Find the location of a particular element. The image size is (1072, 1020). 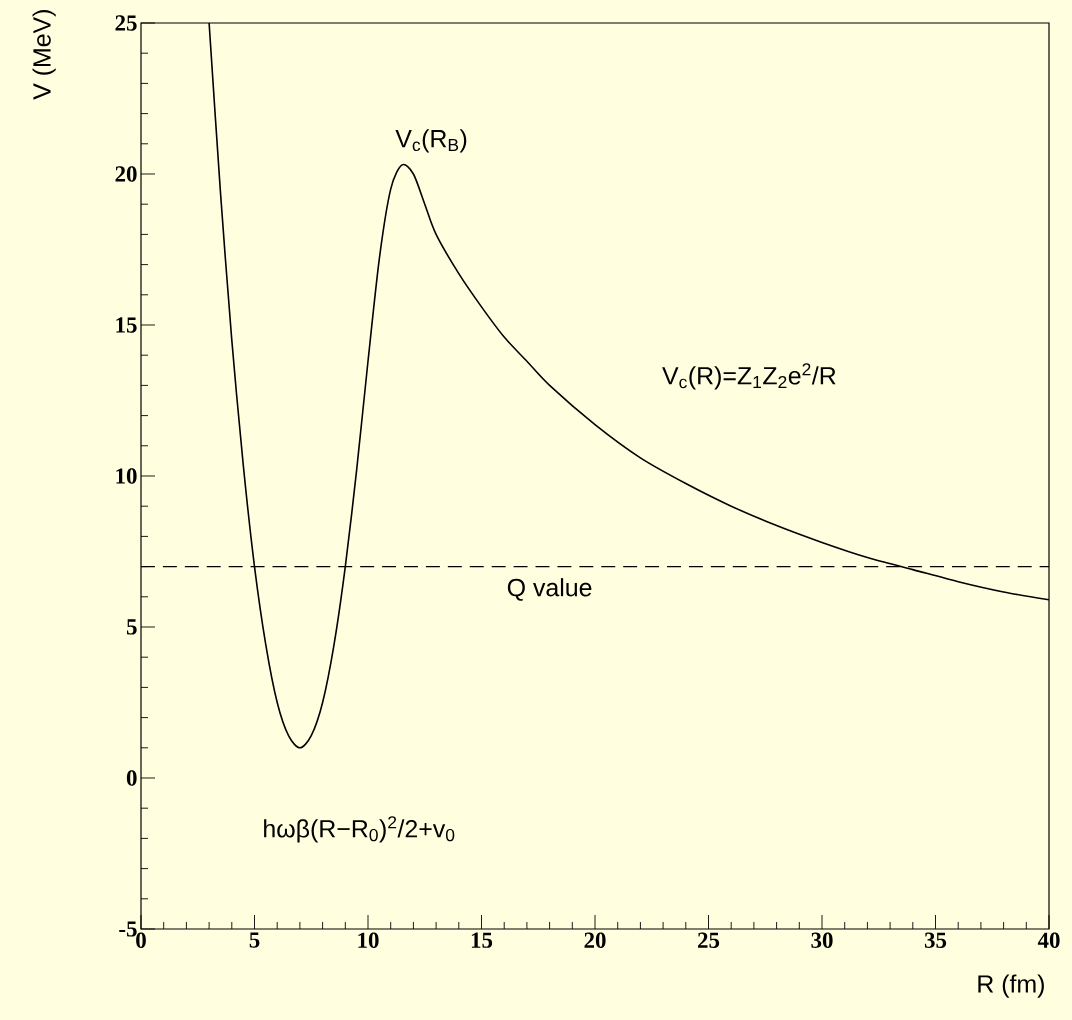

x-tick-label: 10 is located at coordinates (368, 940).